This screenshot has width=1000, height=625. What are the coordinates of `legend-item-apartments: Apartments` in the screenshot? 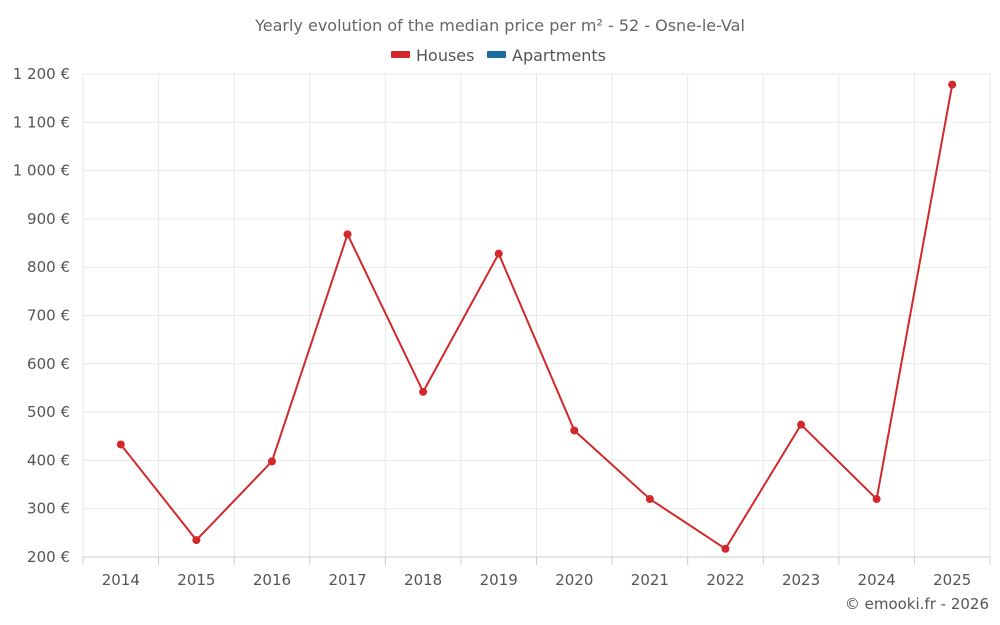 It's located at (546, 55).